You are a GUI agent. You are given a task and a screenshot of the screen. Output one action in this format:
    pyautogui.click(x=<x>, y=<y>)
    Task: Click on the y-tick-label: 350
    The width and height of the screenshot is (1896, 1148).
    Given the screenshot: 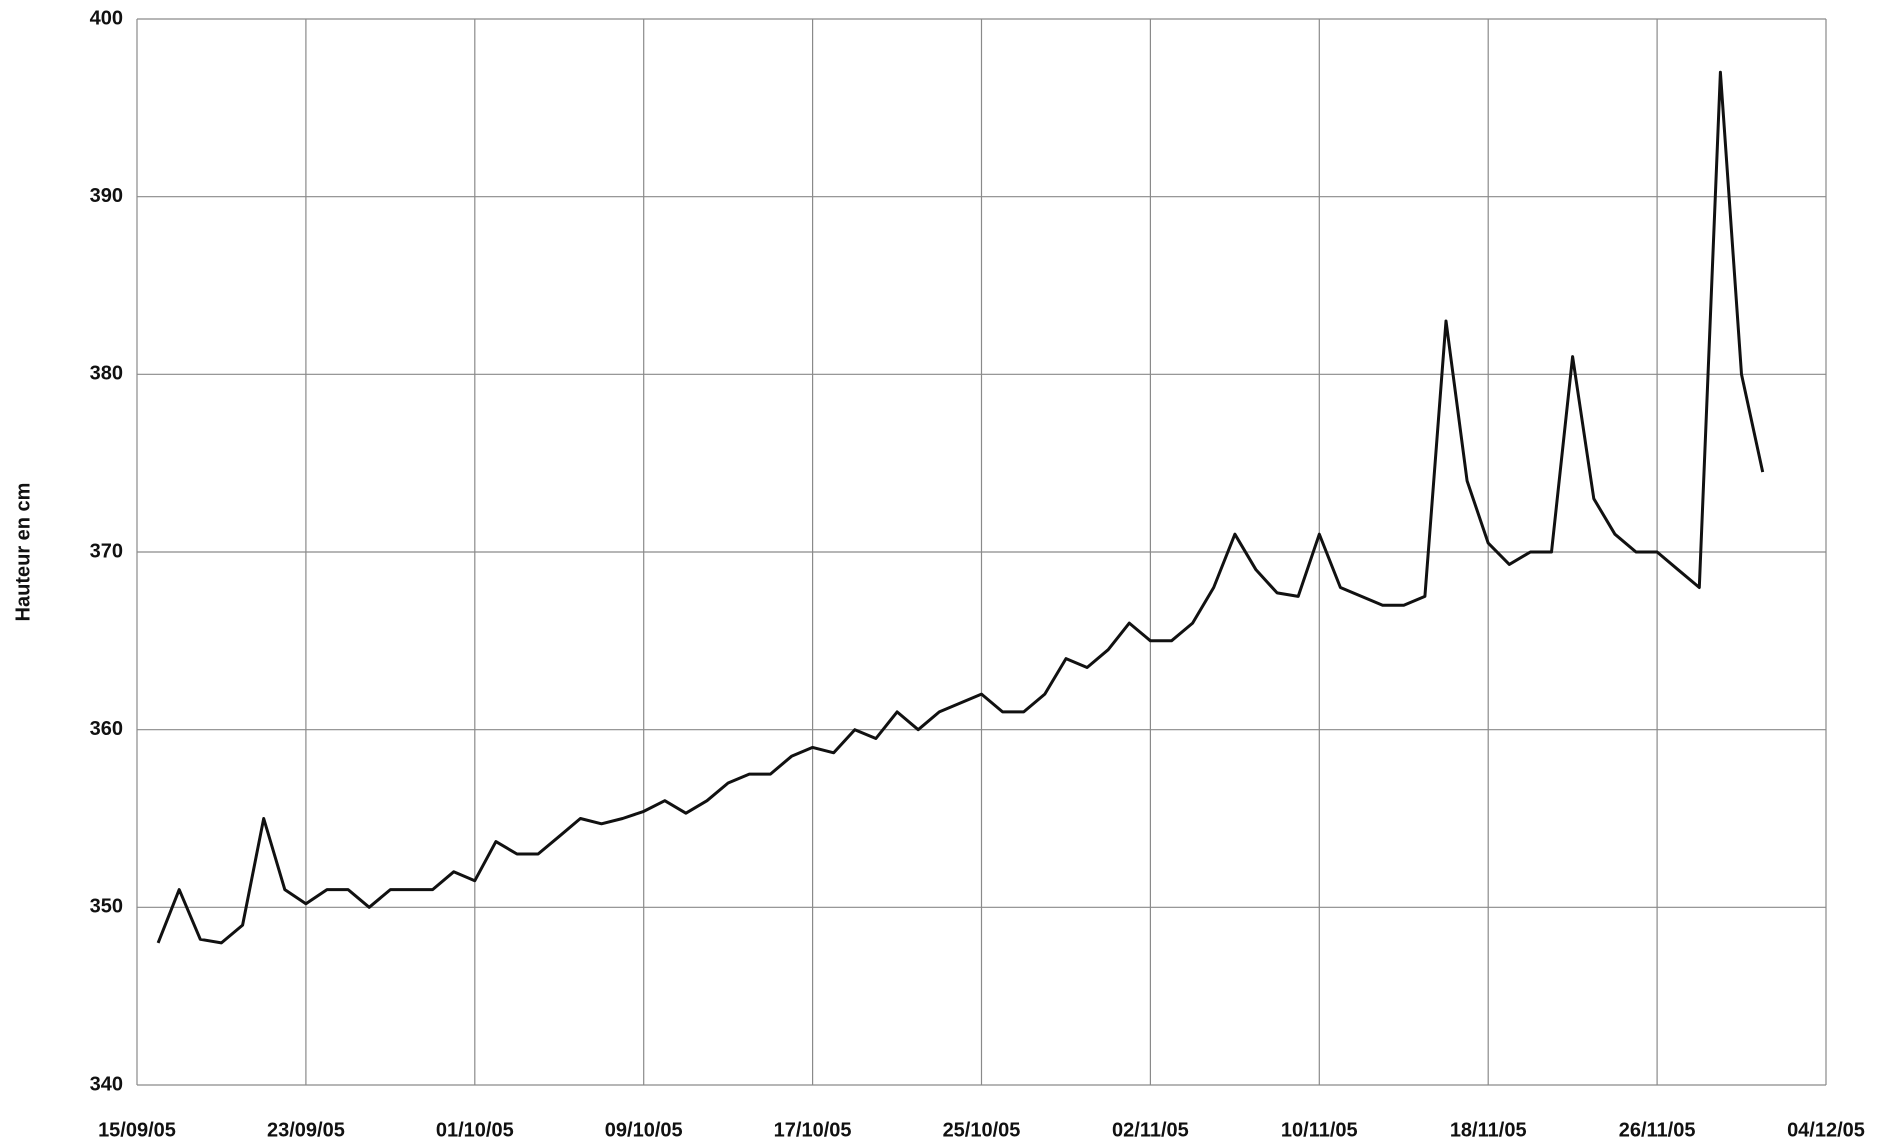 What is the action you would take?
    pyautogui.click(x=106, y=907)
    